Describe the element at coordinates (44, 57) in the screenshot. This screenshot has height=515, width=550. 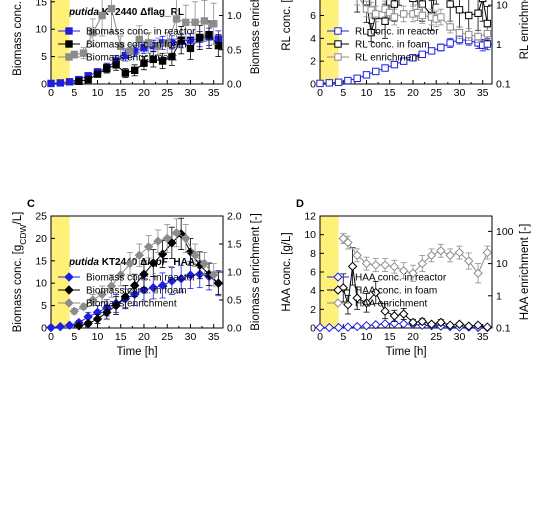
I see `y-left-tick-label: 5` at that location.